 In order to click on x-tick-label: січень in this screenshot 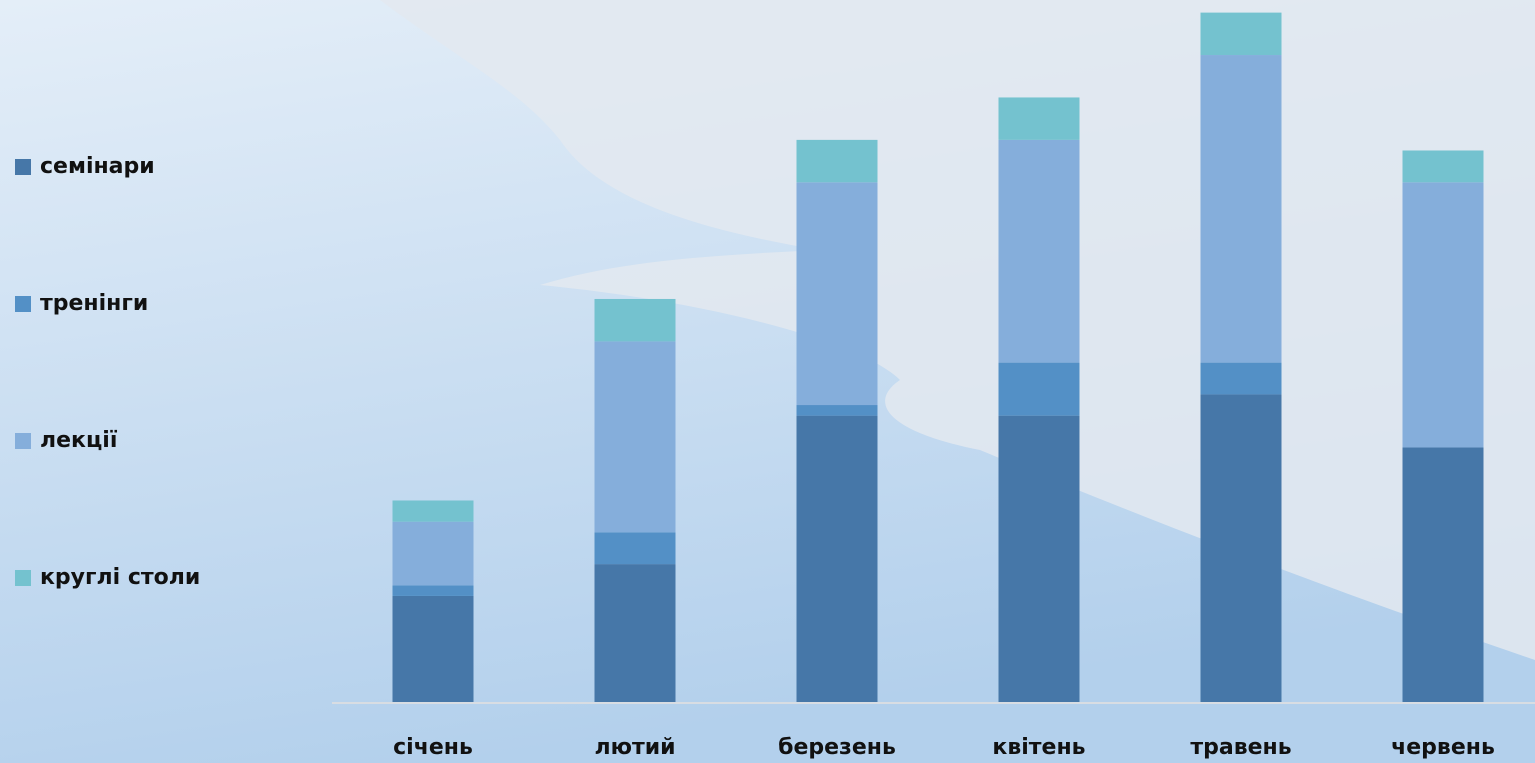, I will do `click(433, 747)`.